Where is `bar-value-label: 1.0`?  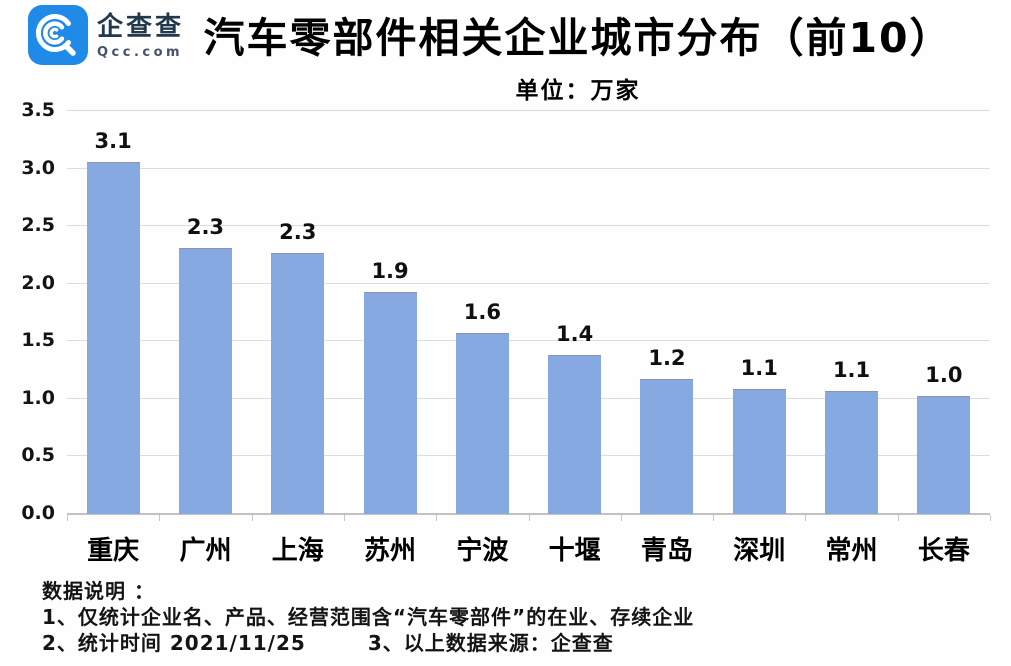
bar-value-label: 1.0 is located at coordinates (944, 374).